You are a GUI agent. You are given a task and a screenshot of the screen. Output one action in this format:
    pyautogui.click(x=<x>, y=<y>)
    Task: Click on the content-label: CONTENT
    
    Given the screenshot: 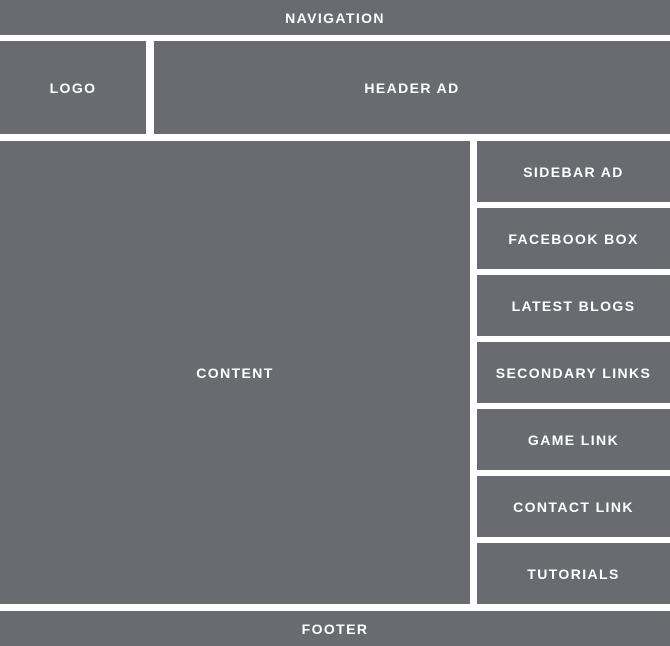 What is the action you would take?
    pyautogui.click(x=235, y=372)
    